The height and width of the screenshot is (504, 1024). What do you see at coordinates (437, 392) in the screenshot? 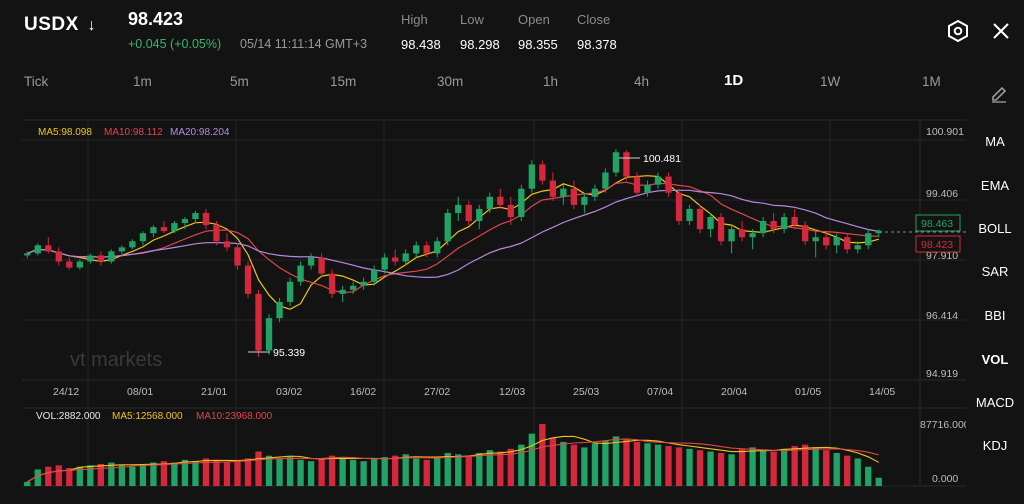
I see `x-tick: 27/02` at bounding box center [437, 392].